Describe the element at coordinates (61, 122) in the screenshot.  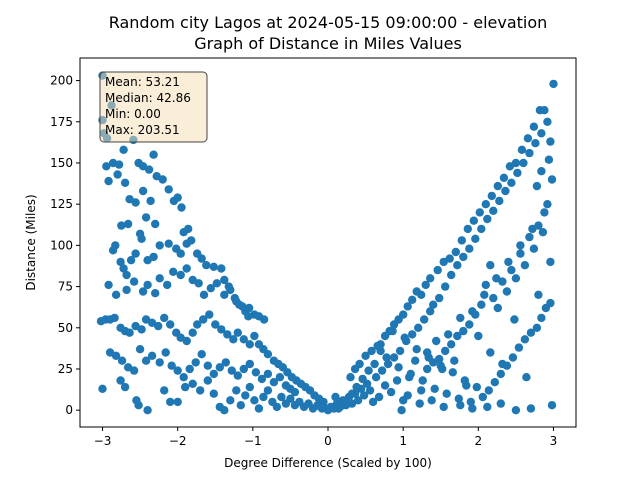
I see `y-tick-label: 175` at that location.